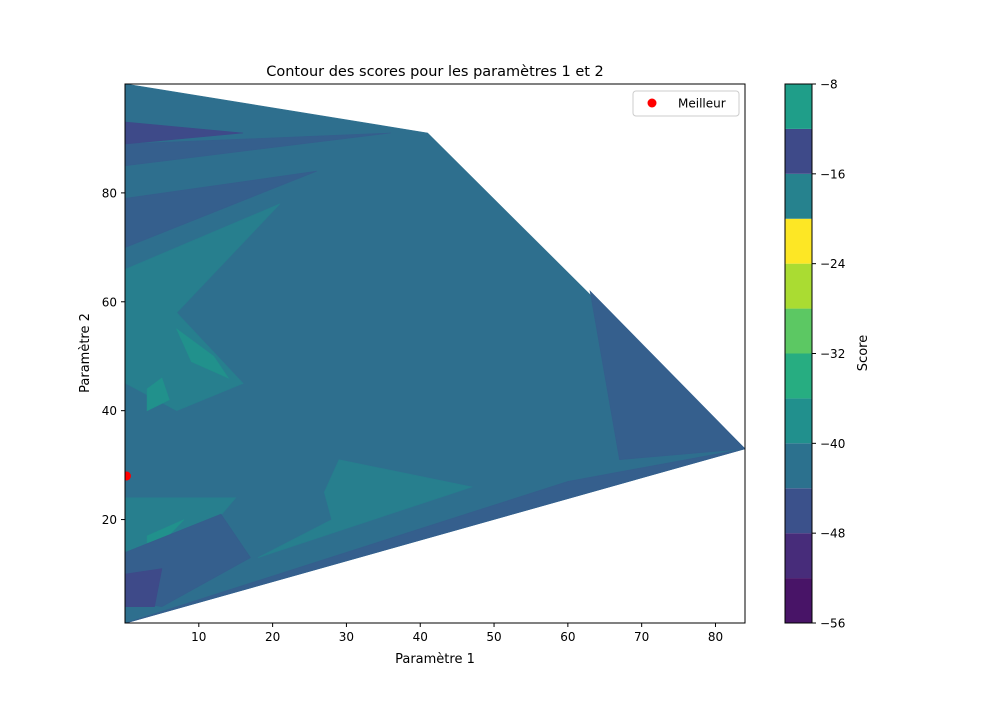 This screenshot has width=1000, height=704. I want to click on x-tick-label: 60, so click(567, 637).